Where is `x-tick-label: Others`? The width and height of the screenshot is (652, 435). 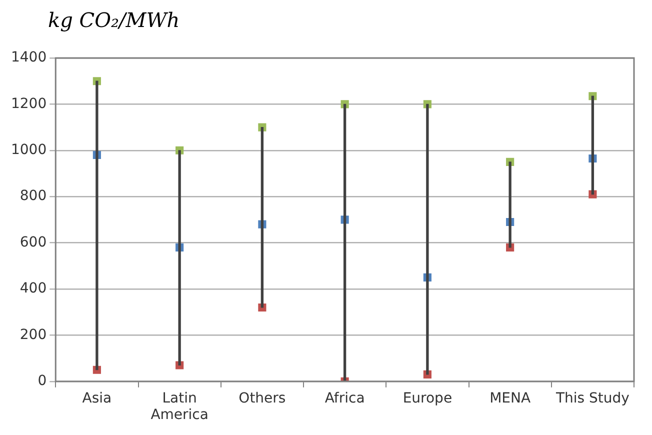 x-tick-label: Others is located at coordinates (262, 398).